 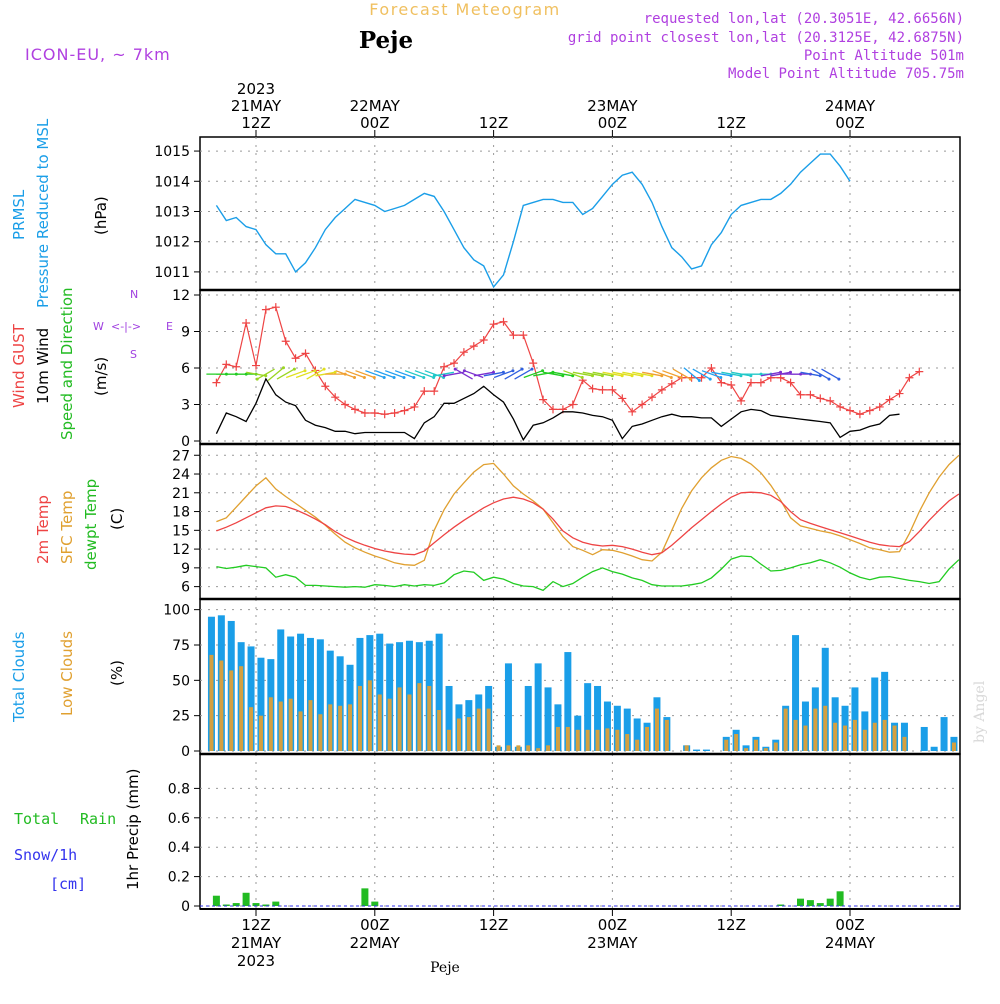 I want to click on dewpt-line, so click(x=588, y=573).